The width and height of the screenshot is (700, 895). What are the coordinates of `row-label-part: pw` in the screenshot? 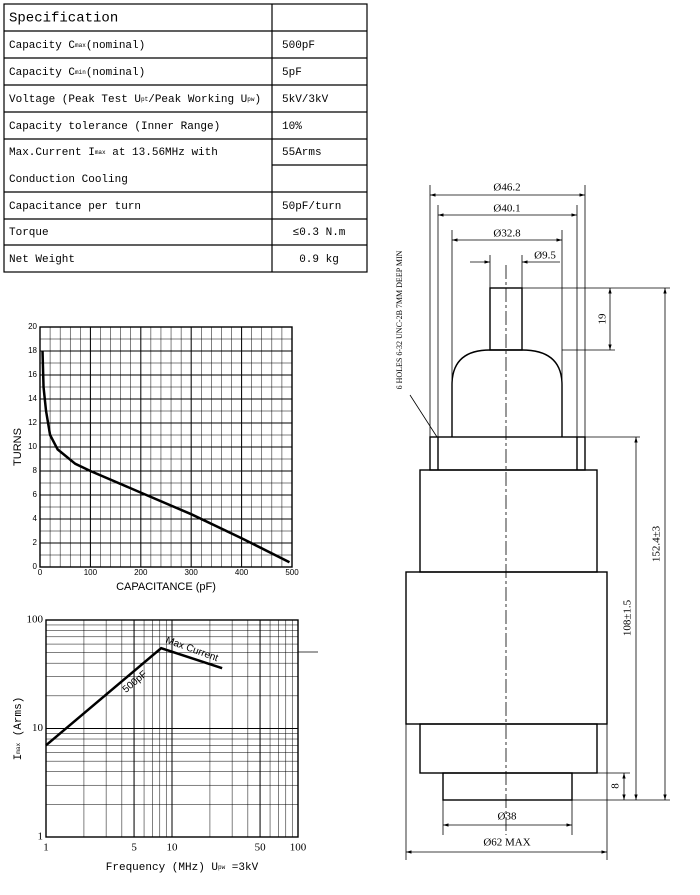 It's located at (251, 99).